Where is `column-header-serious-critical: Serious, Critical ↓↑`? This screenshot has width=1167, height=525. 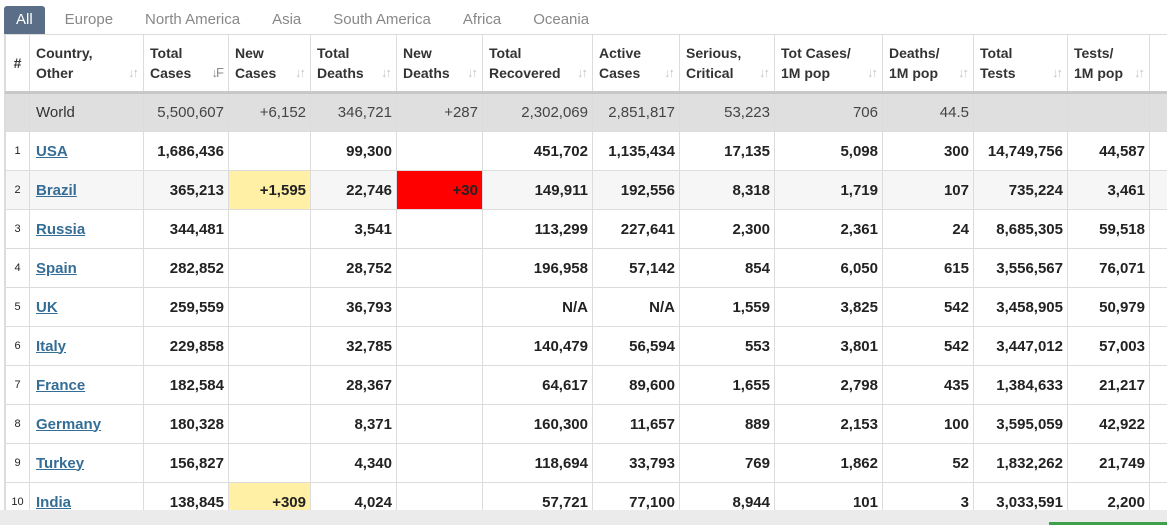
column-header-serious-critical: Serious, Critical ↓↑ is located at coordinates (727, 64).